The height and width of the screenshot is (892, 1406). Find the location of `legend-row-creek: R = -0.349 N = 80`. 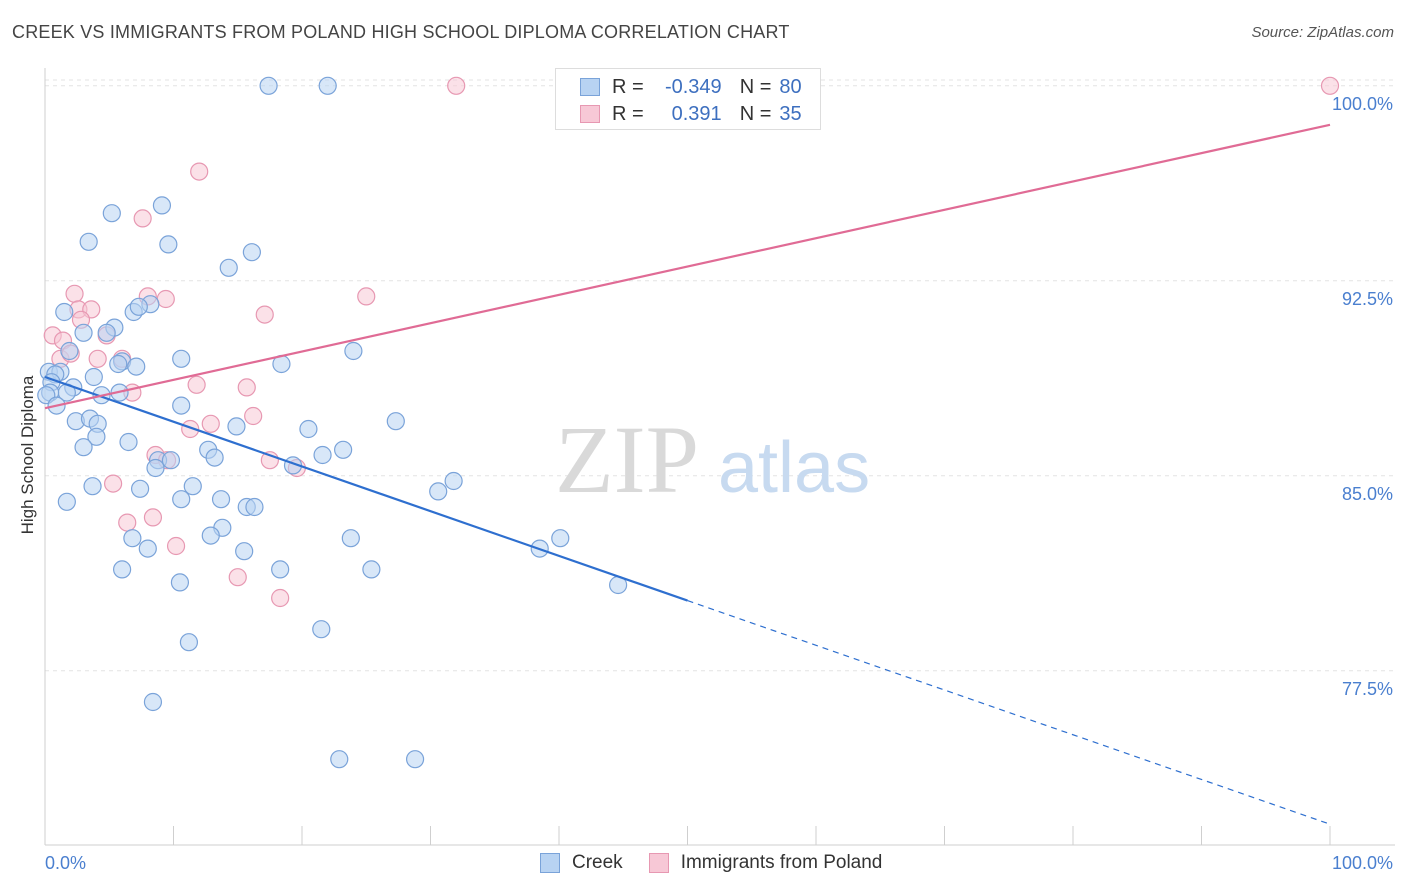

legend-row-creek: R = -0.349 N = 80 is located at coordinates (691, 87).